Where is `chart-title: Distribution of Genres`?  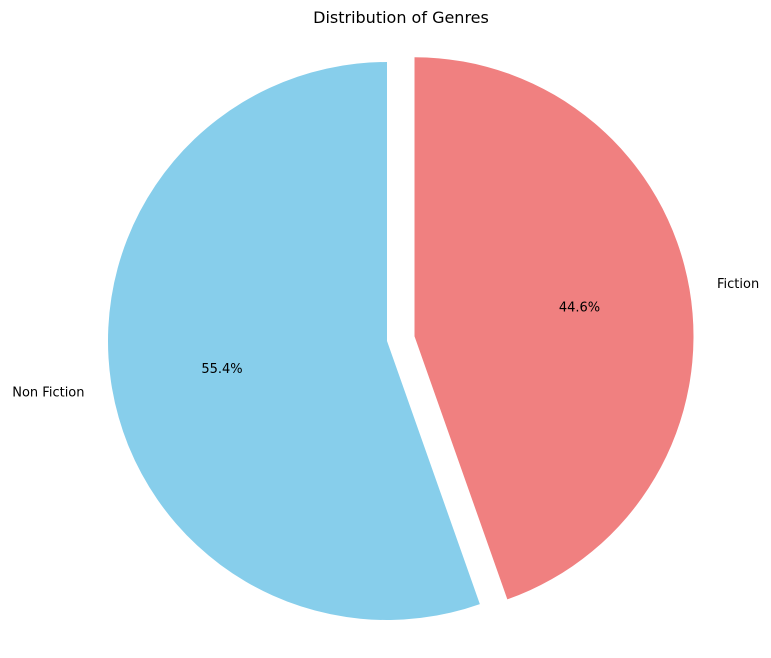 chart-title: Distribution of Genres is located at coordinates (401, 17).